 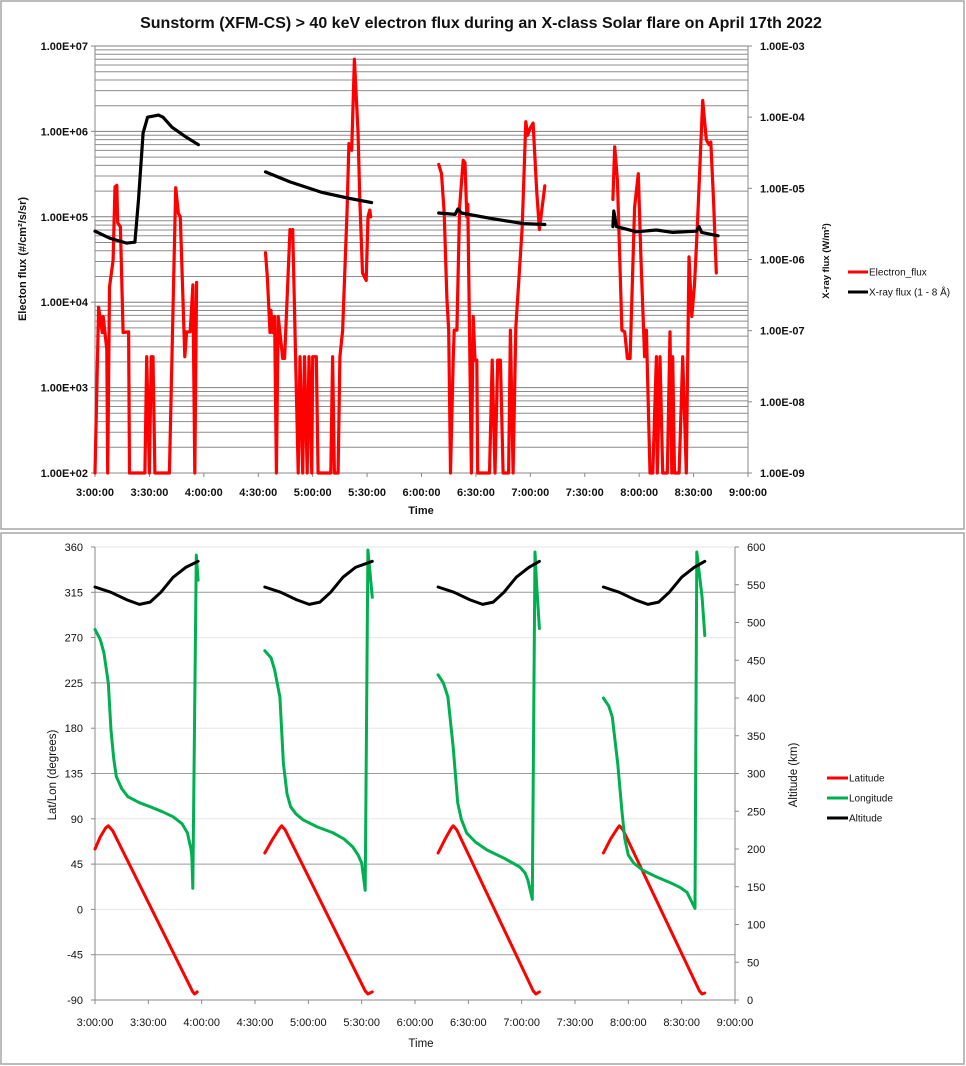 What do you see at coordinates (794, 775) in the screenshot?
I see `y2-axis-title: Altitude (km)` at bounding box center [794, 775].